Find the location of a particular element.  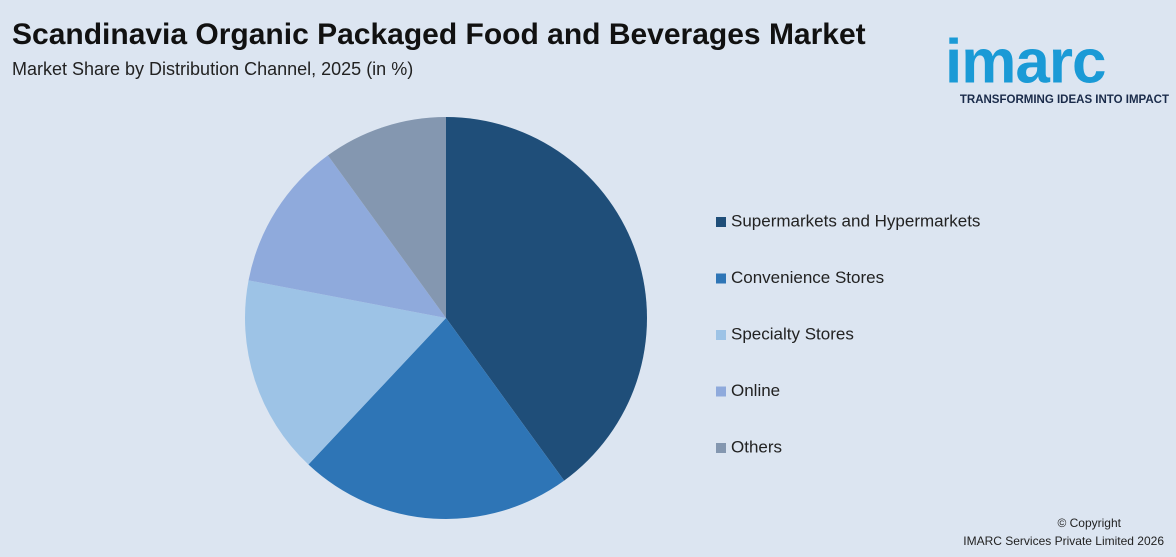

company: IMARC Services Private Limited 2026 is located at coordinates (1063, 541).